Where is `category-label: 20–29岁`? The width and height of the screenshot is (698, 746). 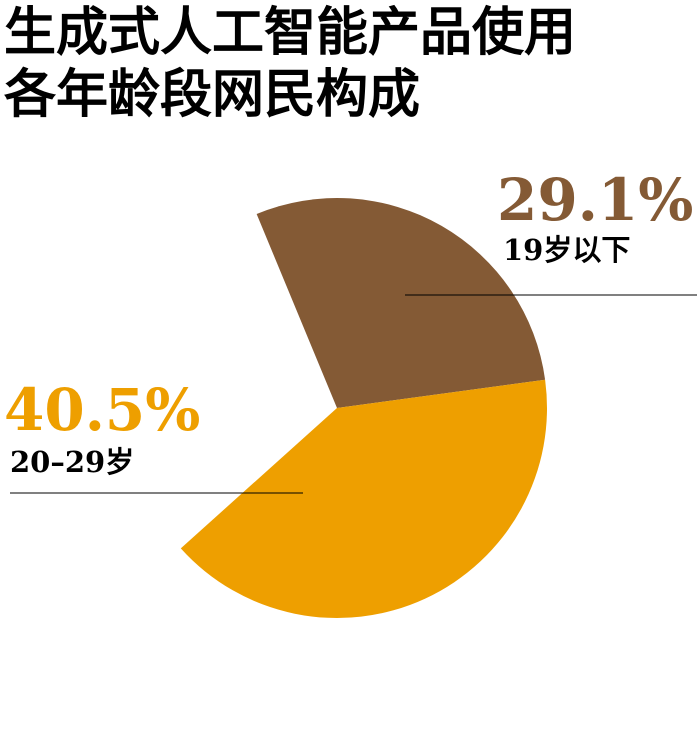 category-label: 20–29岁 is located at coordinates (72, 462).